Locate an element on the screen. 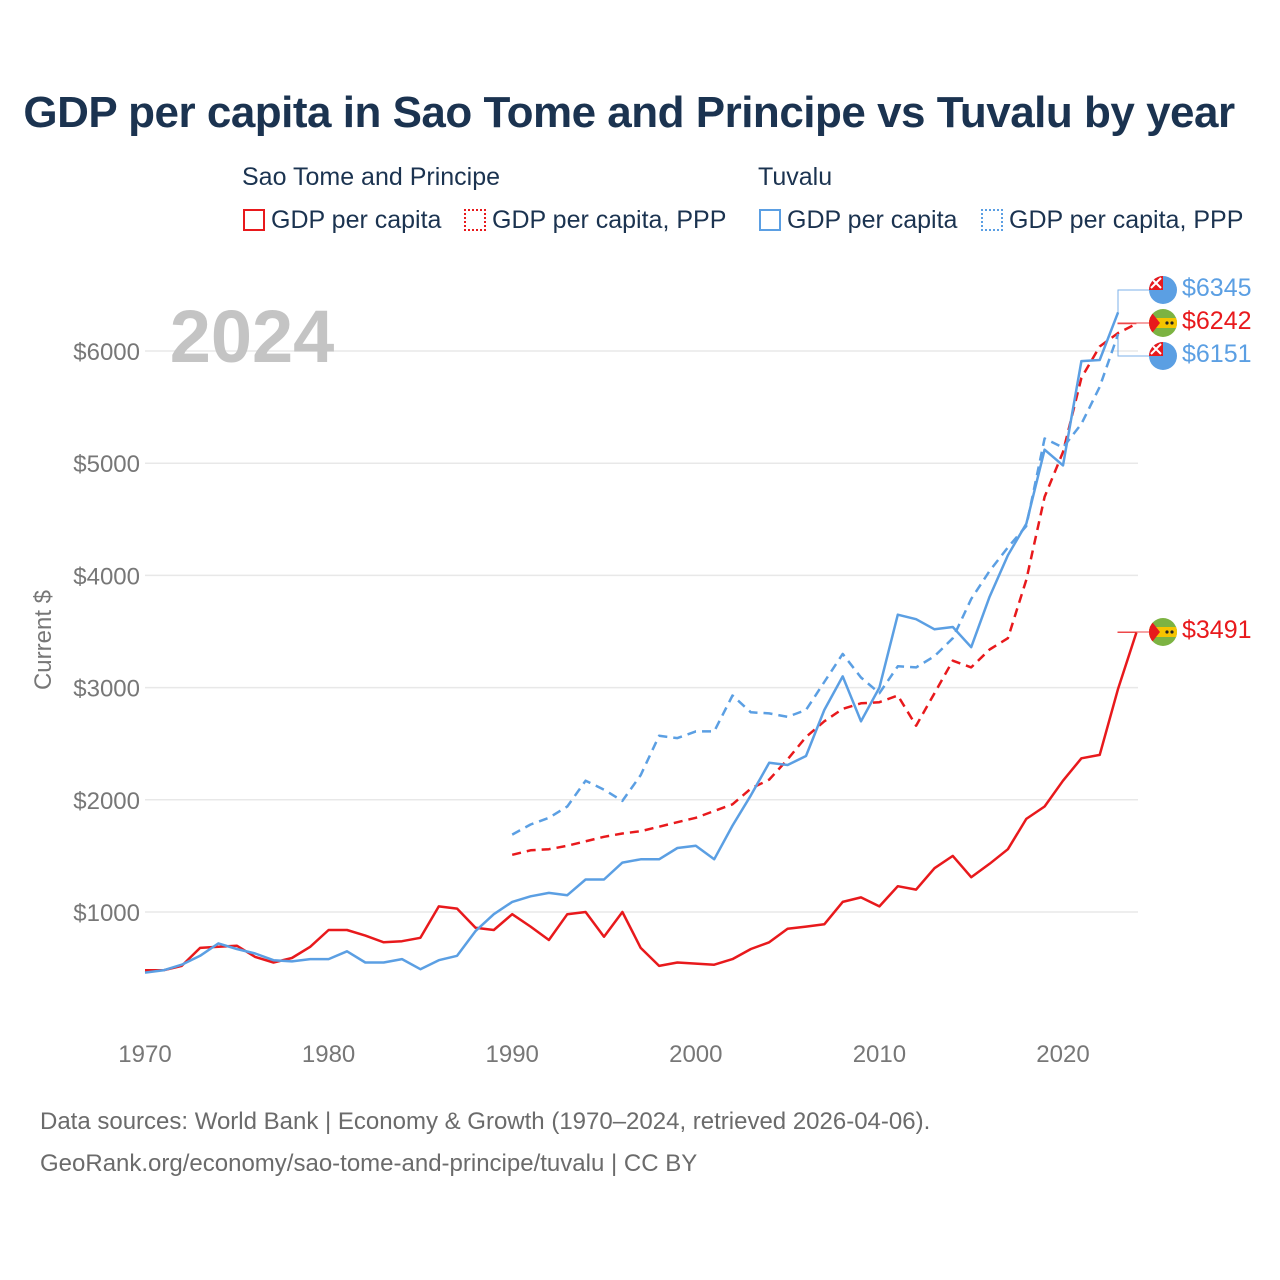 The image size is (1280, 1280). end-label-tuvalu-gdp: $6345 is located at coordinates (1217, 288).